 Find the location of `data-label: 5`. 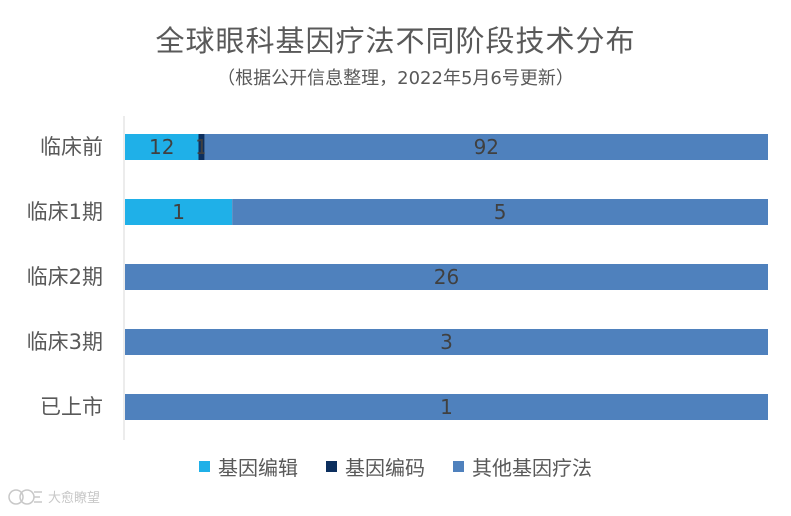

data-label: 5 is located at coordinates (500, 212).